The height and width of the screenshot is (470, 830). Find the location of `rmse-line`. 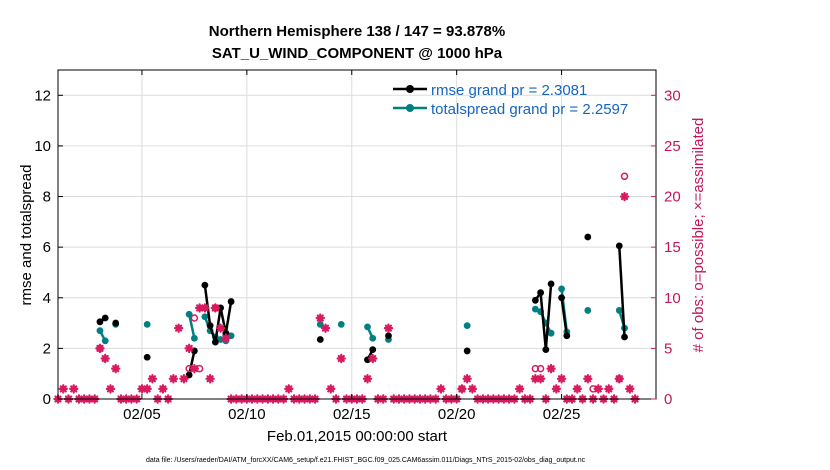

rmse-line is located at coordinates (543, 317).